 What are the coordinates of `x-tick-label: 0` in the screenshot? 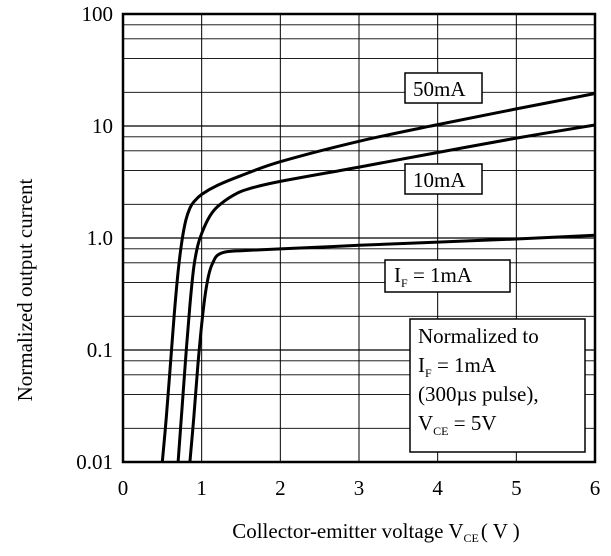 It's located at (123, 488).